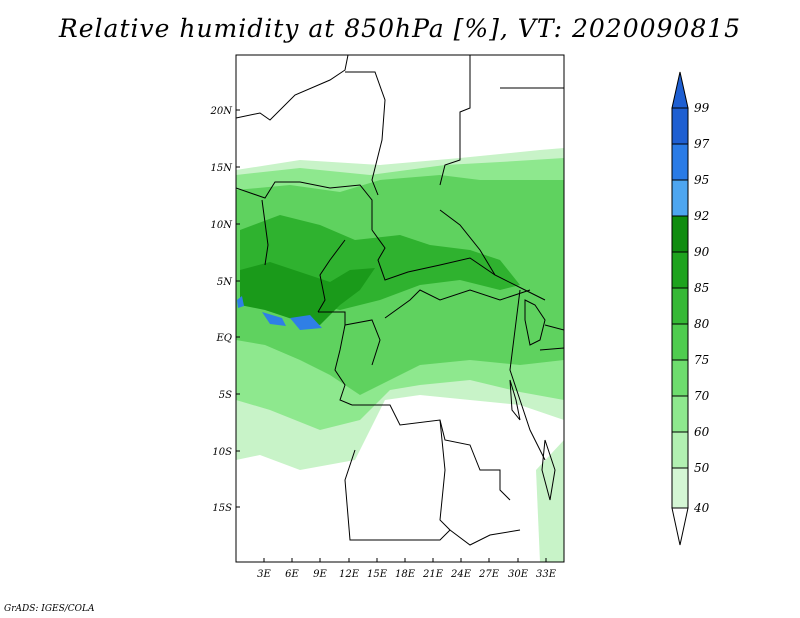 This screenshot has height=618, width=800. I want to click on border-zambia, so click(445, 475).